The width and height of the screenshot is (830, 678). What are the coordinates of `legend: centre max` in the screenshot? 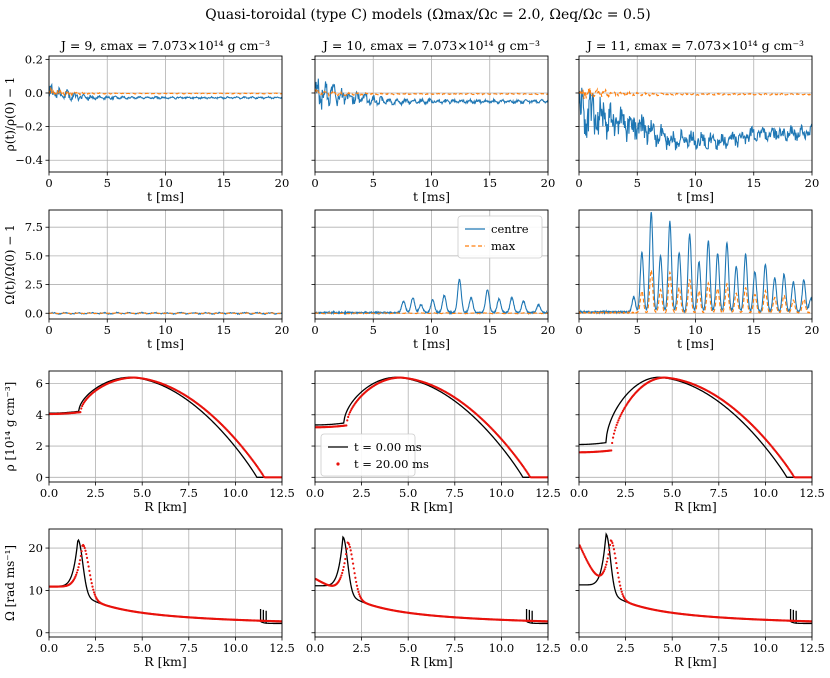 It's located at (500, 237).